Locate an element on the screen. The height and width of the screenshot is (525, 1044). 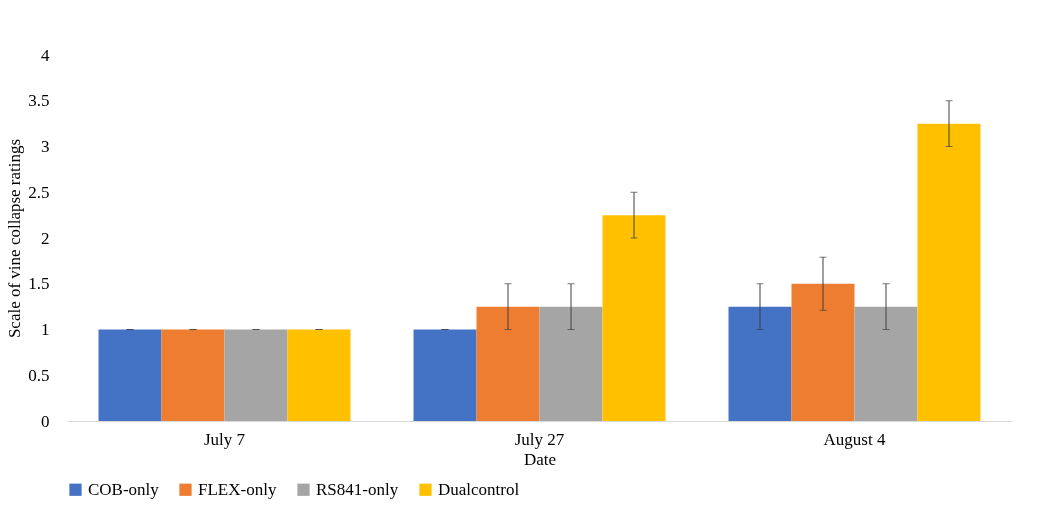
legend-label: COB-only is located at coordinates (124, 489).